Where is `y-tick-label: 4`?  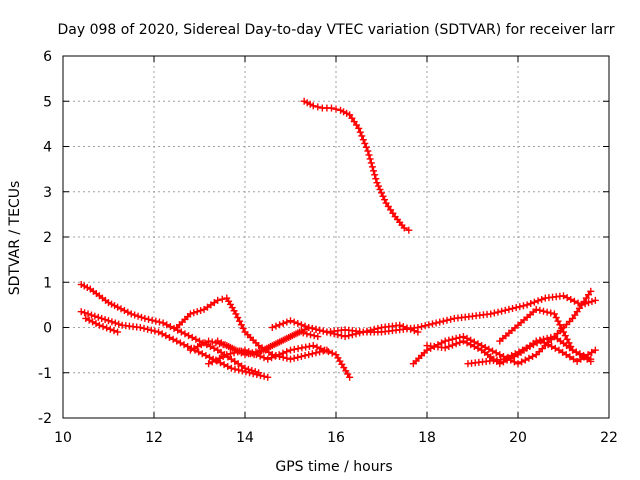 y-tick-label: 4 is located at coordinates (47, 148).